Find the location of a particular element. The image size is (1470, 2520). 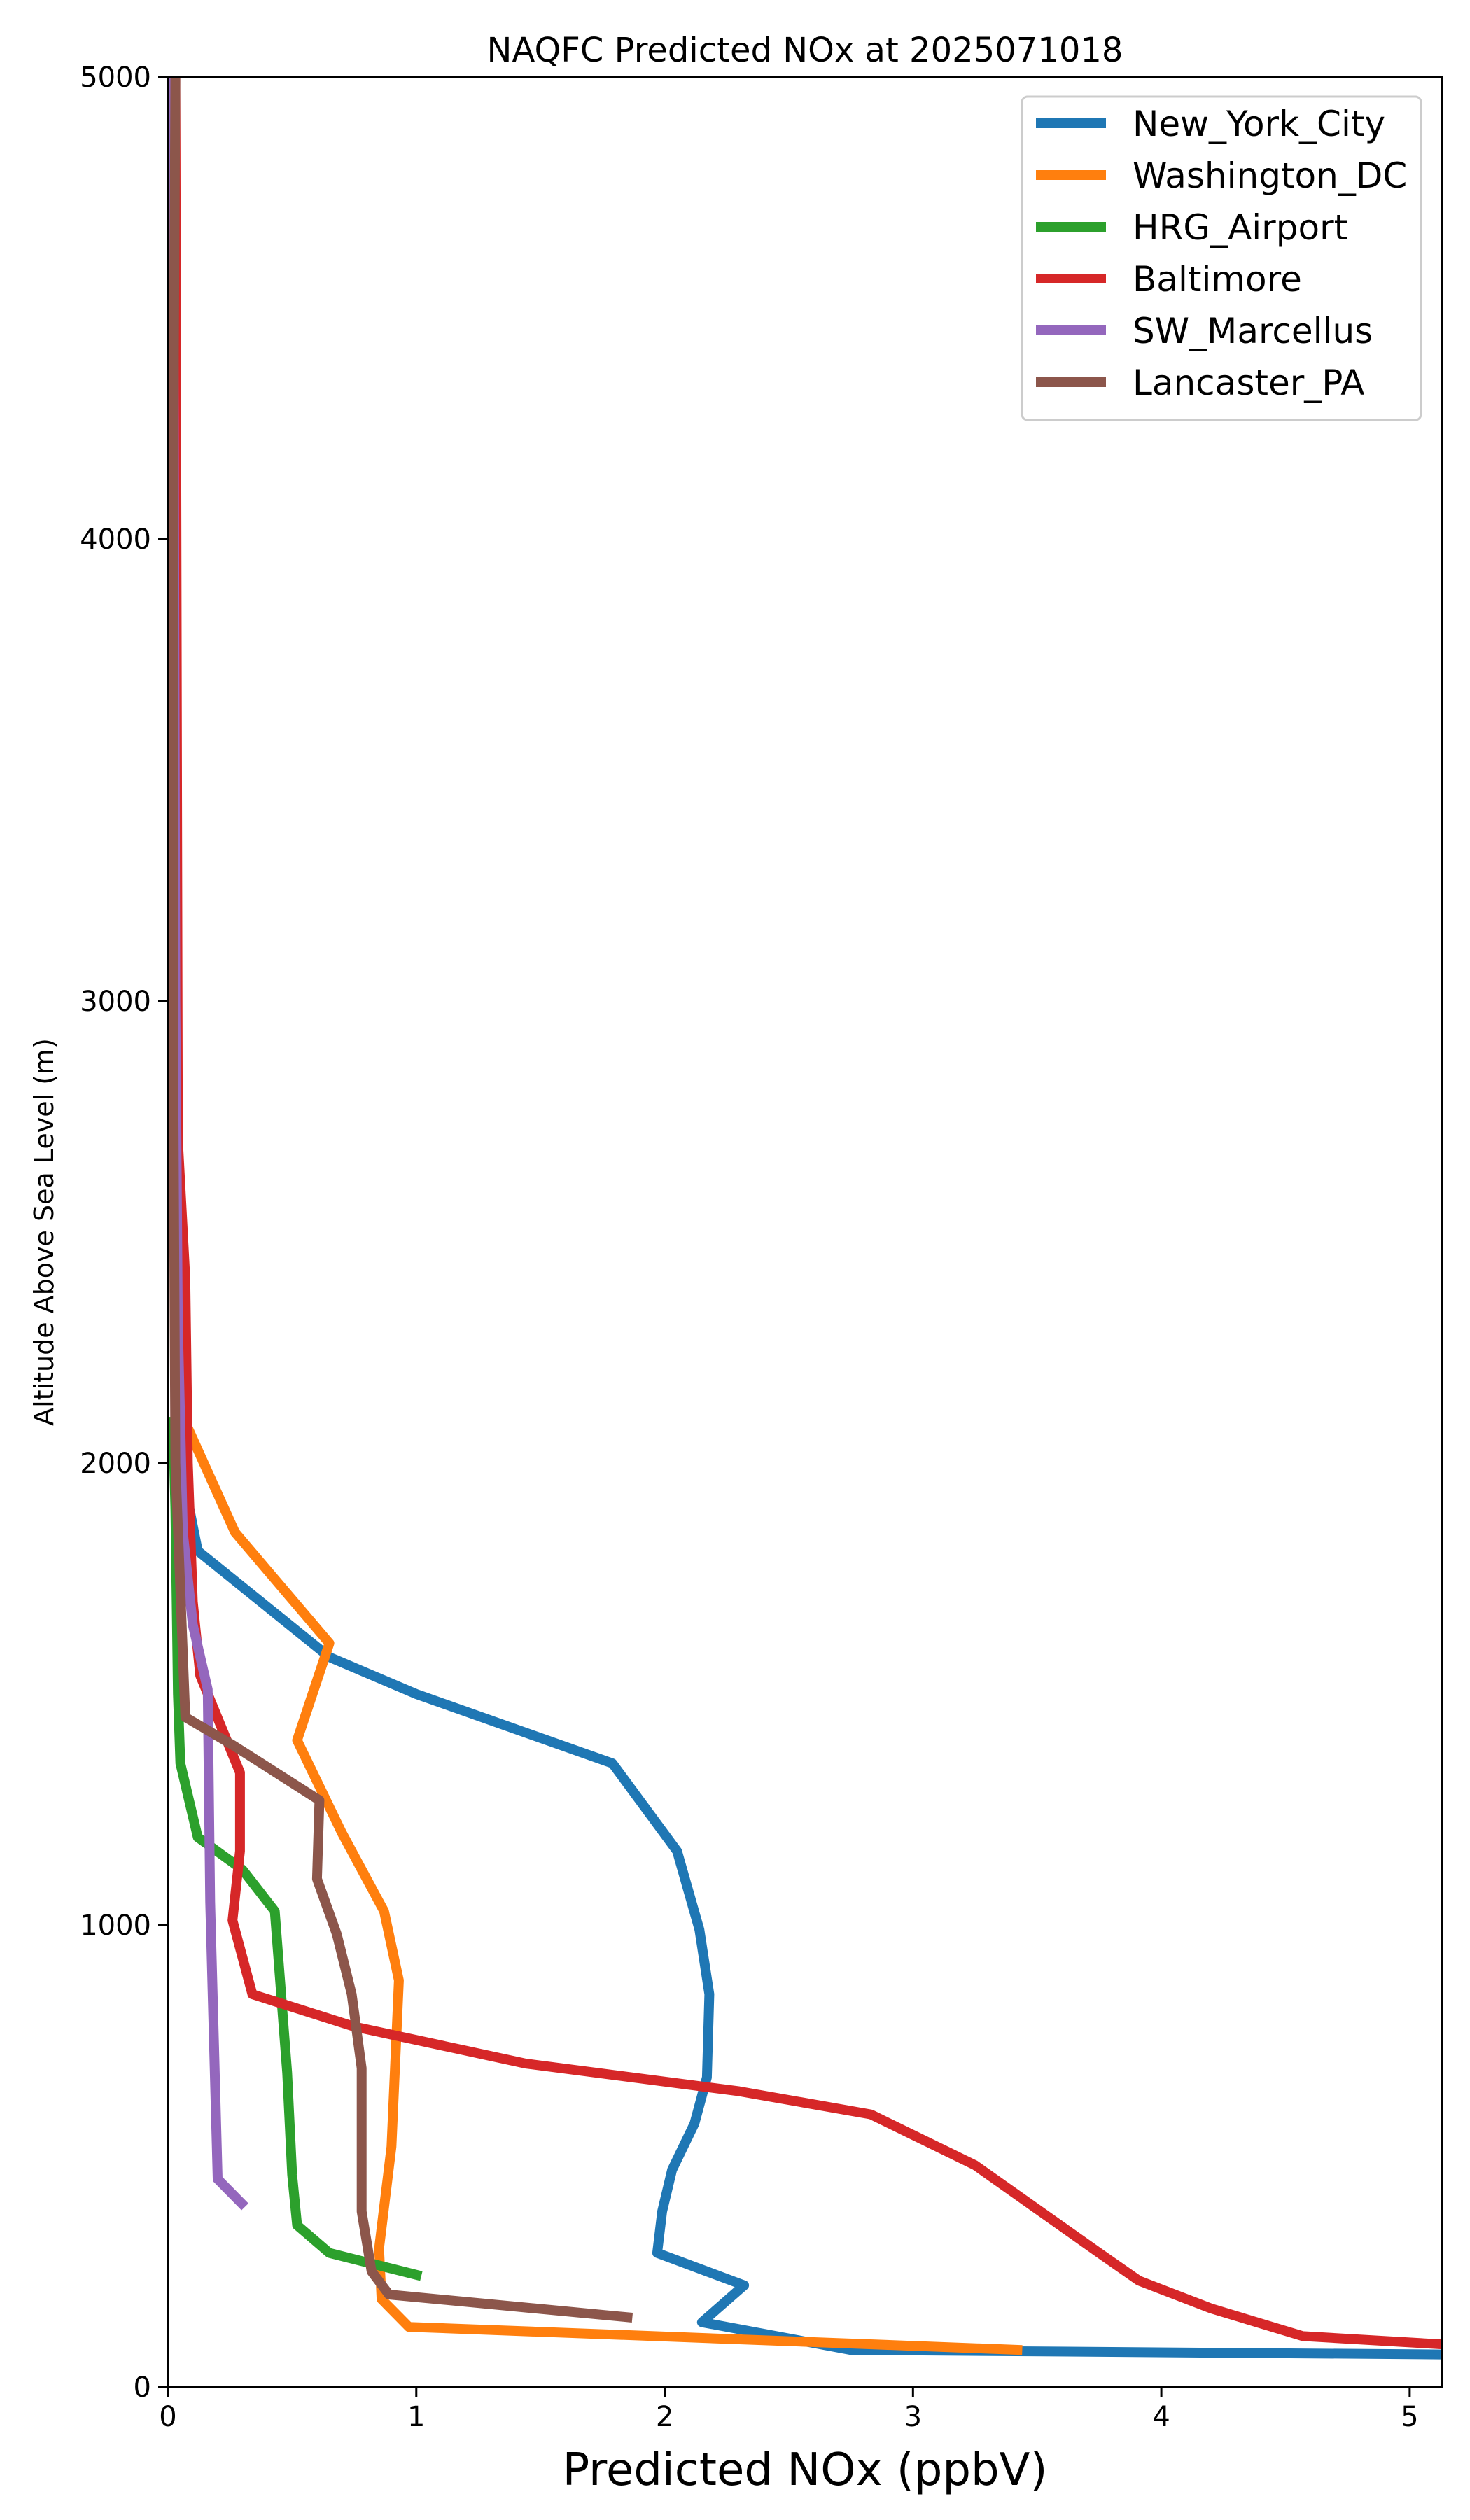

x-axis-label: Predicted NOx (ppbV) is located at coordinates (805, 2470).